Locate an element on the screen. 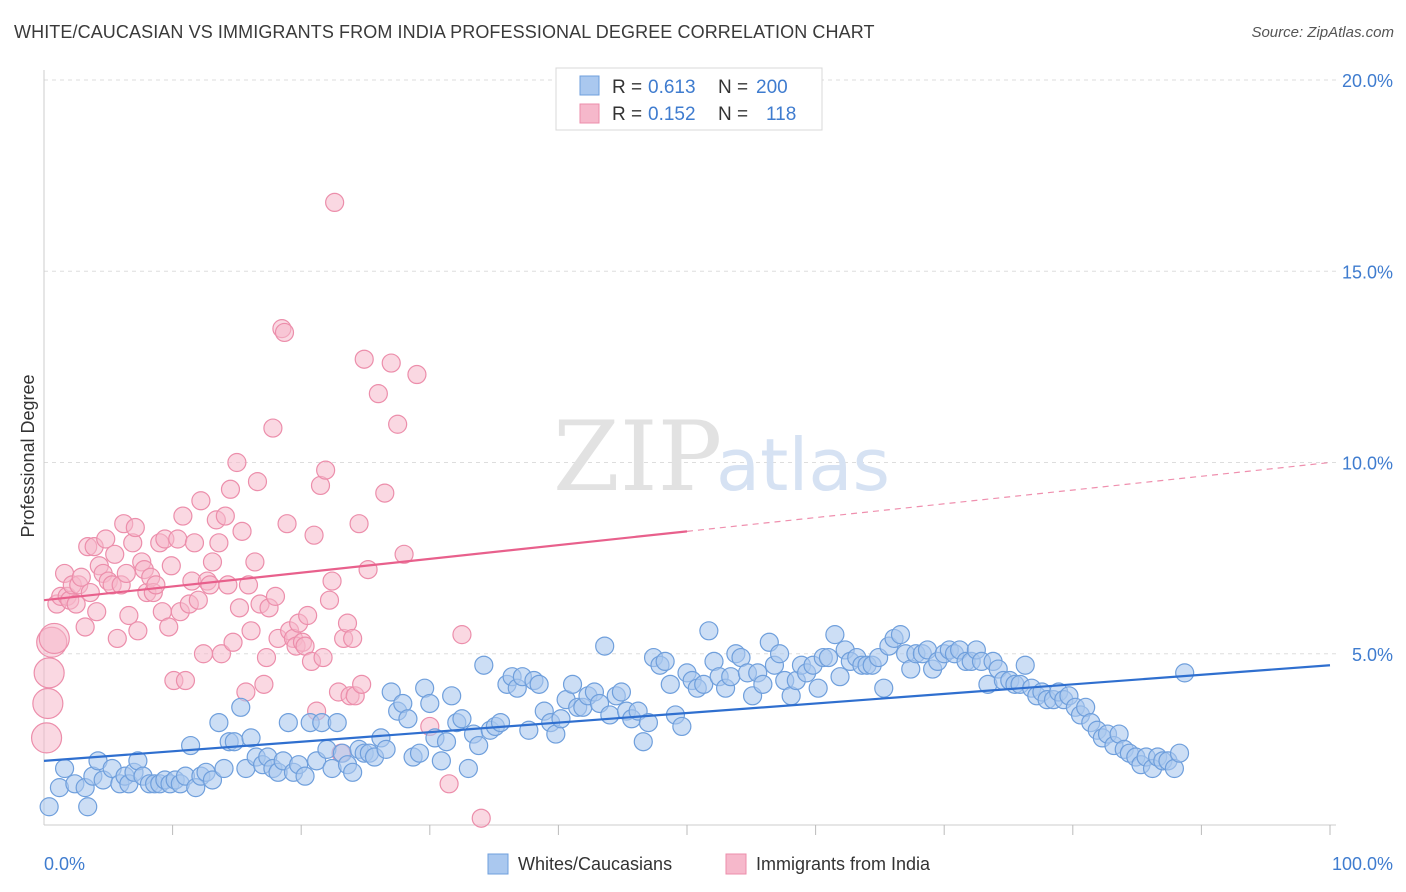 This screenshot has height=892, width=1406. x-tick-label: 100.0% is located at coordinates (1362, 864).